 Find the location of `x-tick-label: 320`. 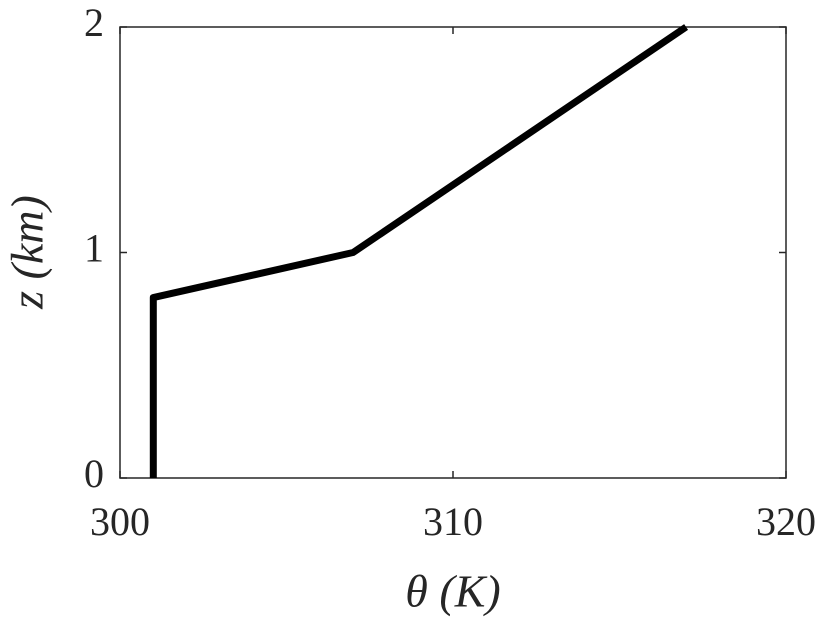

x-tick-label: 320 is located at coordinates (786, 521).